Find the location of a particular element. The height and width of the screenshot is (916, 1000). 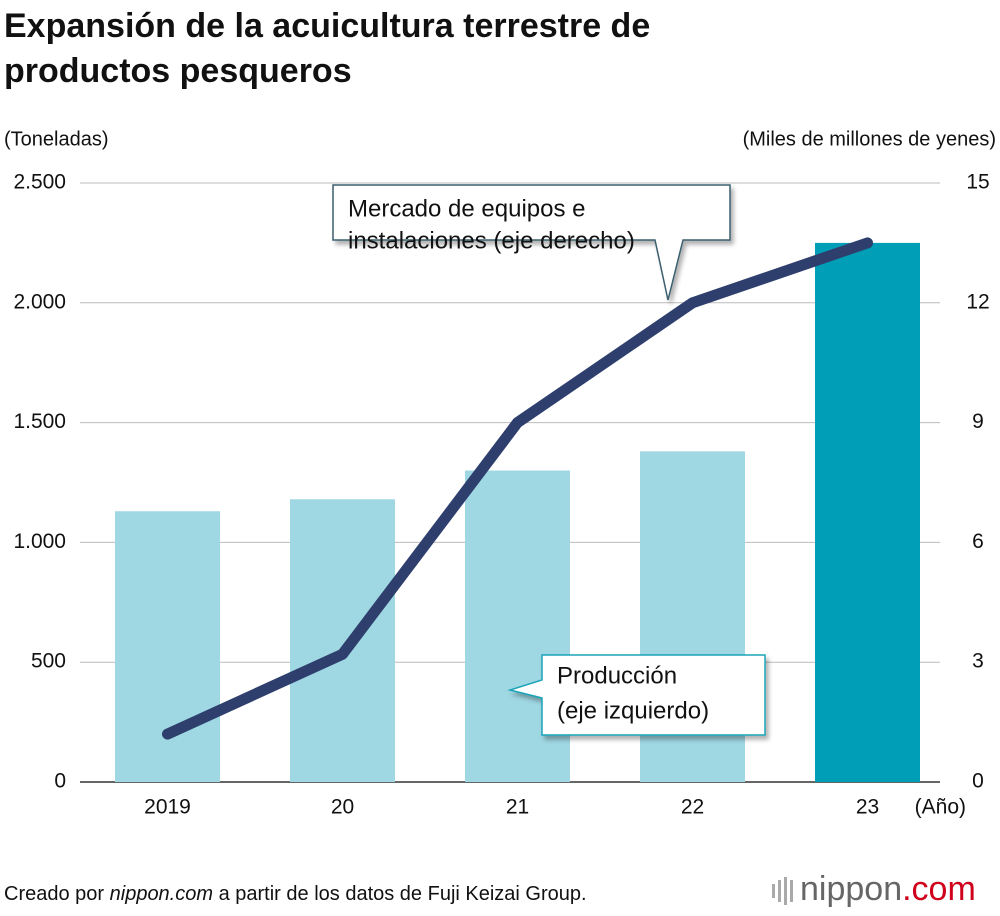

y-tick-label: 1.000 is located at coordinates (39, 541).